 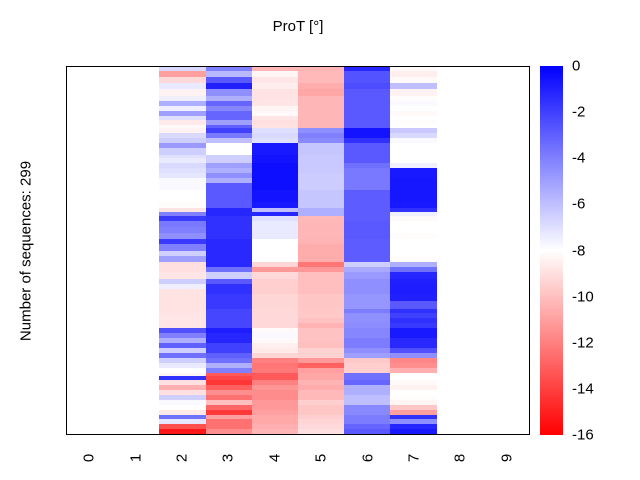 What do you see at coordinates (182, 458) in the screenshot?
I see `x-tick-label: 2` at bounding box center [182, 458].